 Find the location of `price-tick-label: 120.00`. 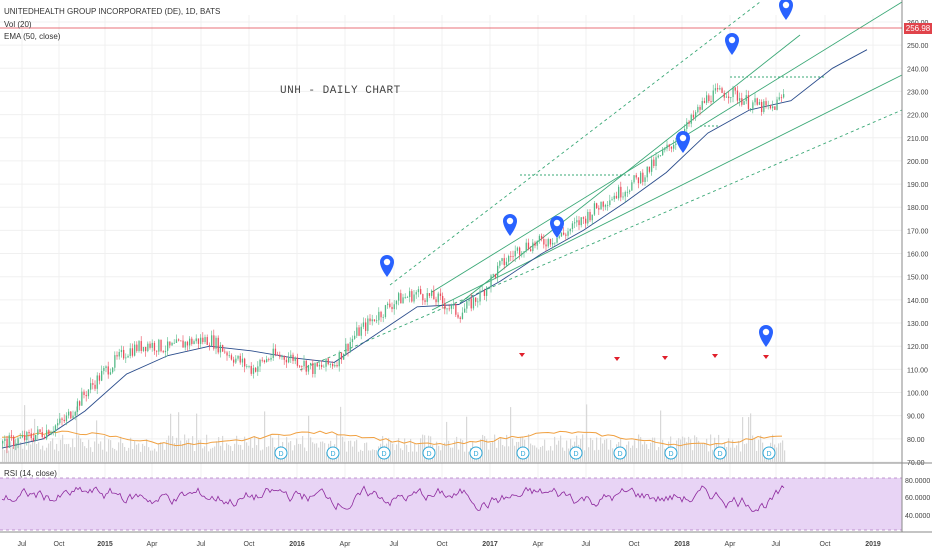

price-tick-label: 120.00 is located at coordinates (918, 347).